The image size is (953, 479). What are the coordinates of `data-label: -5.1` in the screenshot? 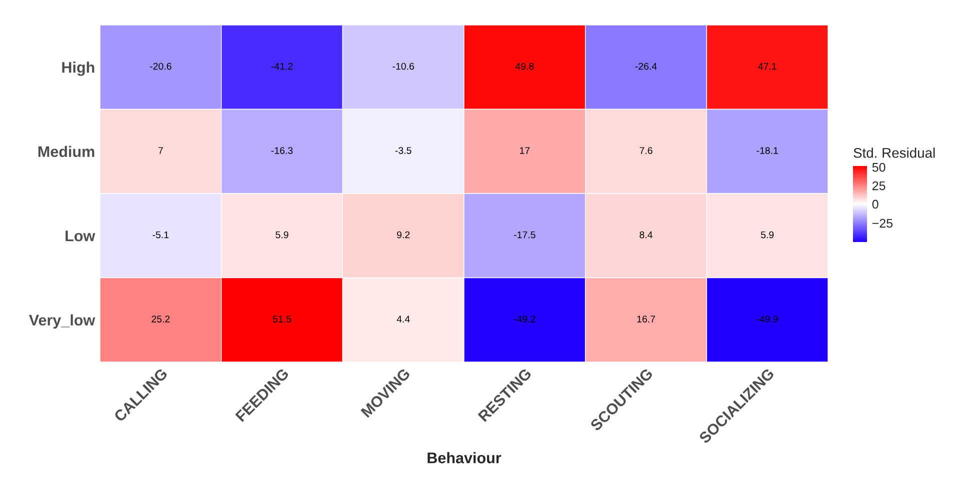 It's located at (160, 234).